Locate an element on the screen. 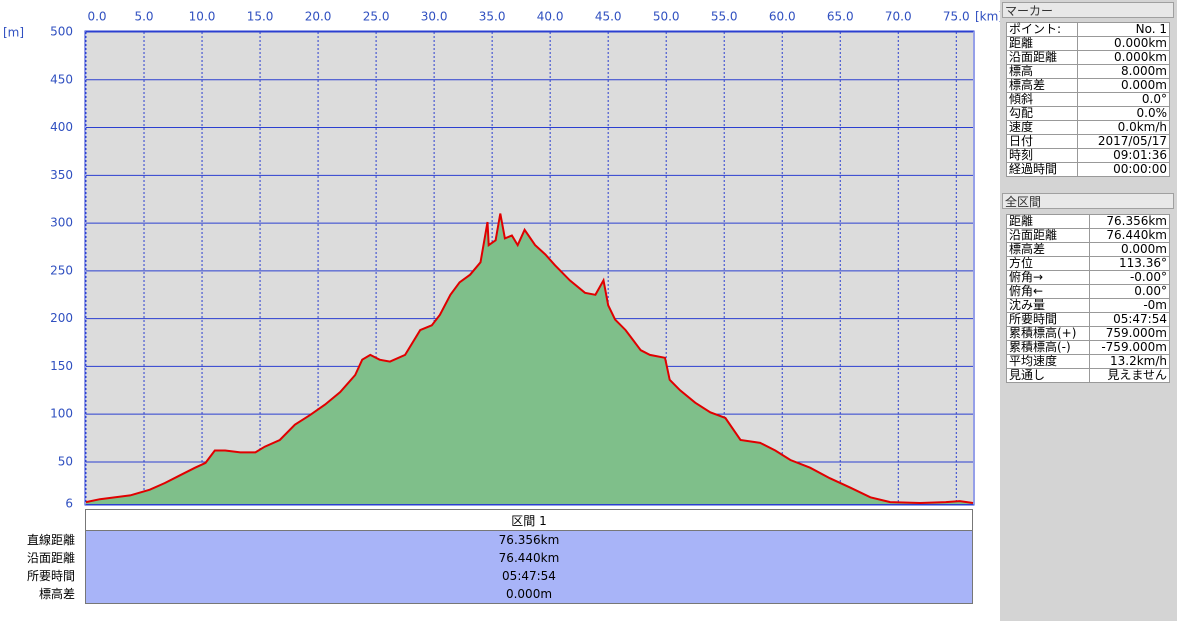 The image size is (1177, 621). row-label: 経過時間 is located at coordinates (1042, 169).